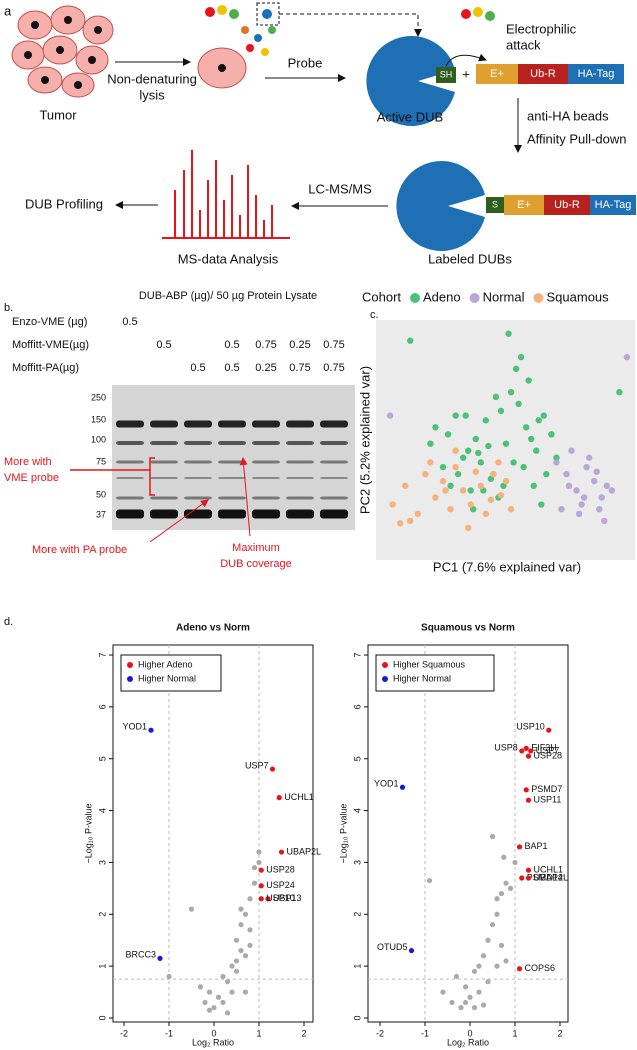 The height and width of the screenshot is (1050, 637). What do you see at coordinates (265, 345) in the screenshot?
I see `cell: 0.75` at bounding box center [265, 345].